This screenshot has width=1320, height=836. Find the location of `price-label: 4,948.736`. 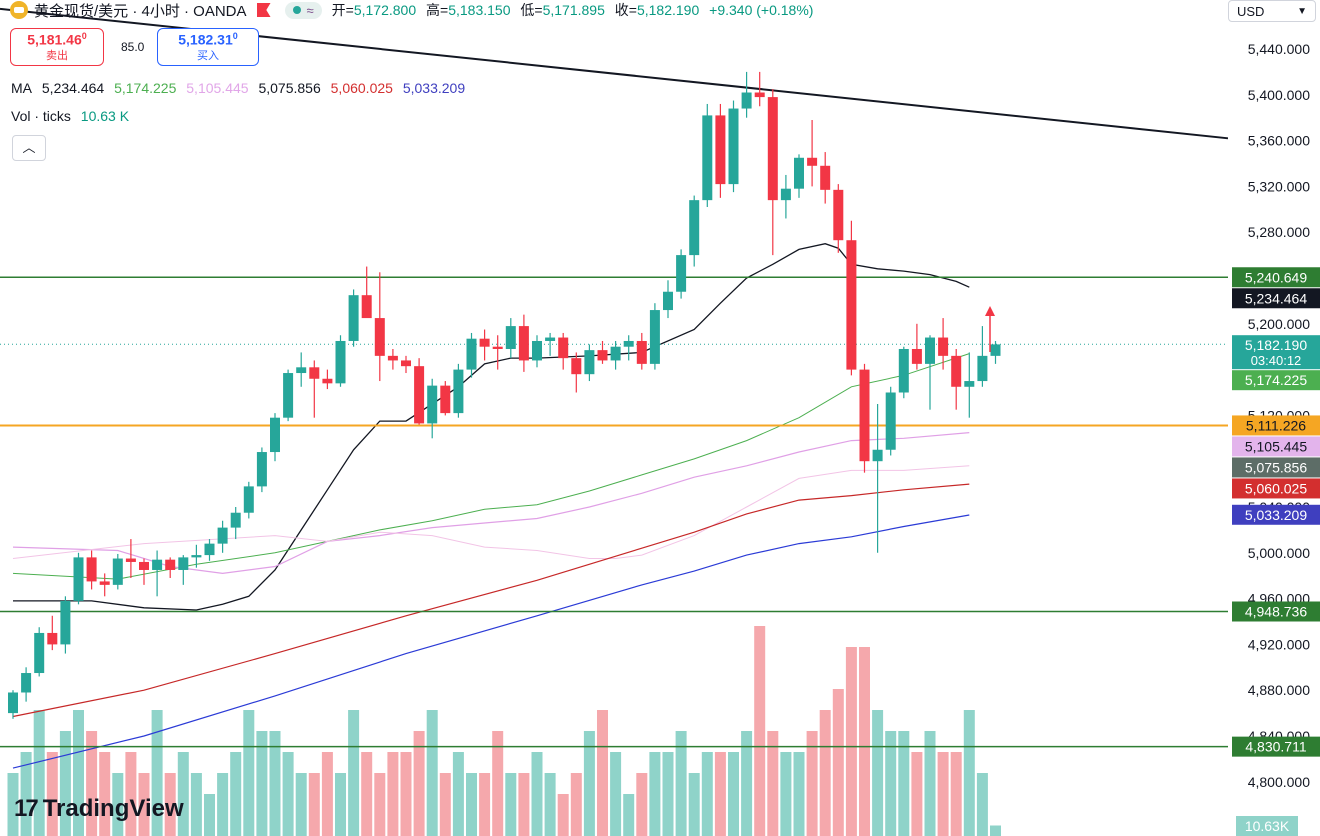

price-label: 4,948.736 is located at coordinates (1276, 611).